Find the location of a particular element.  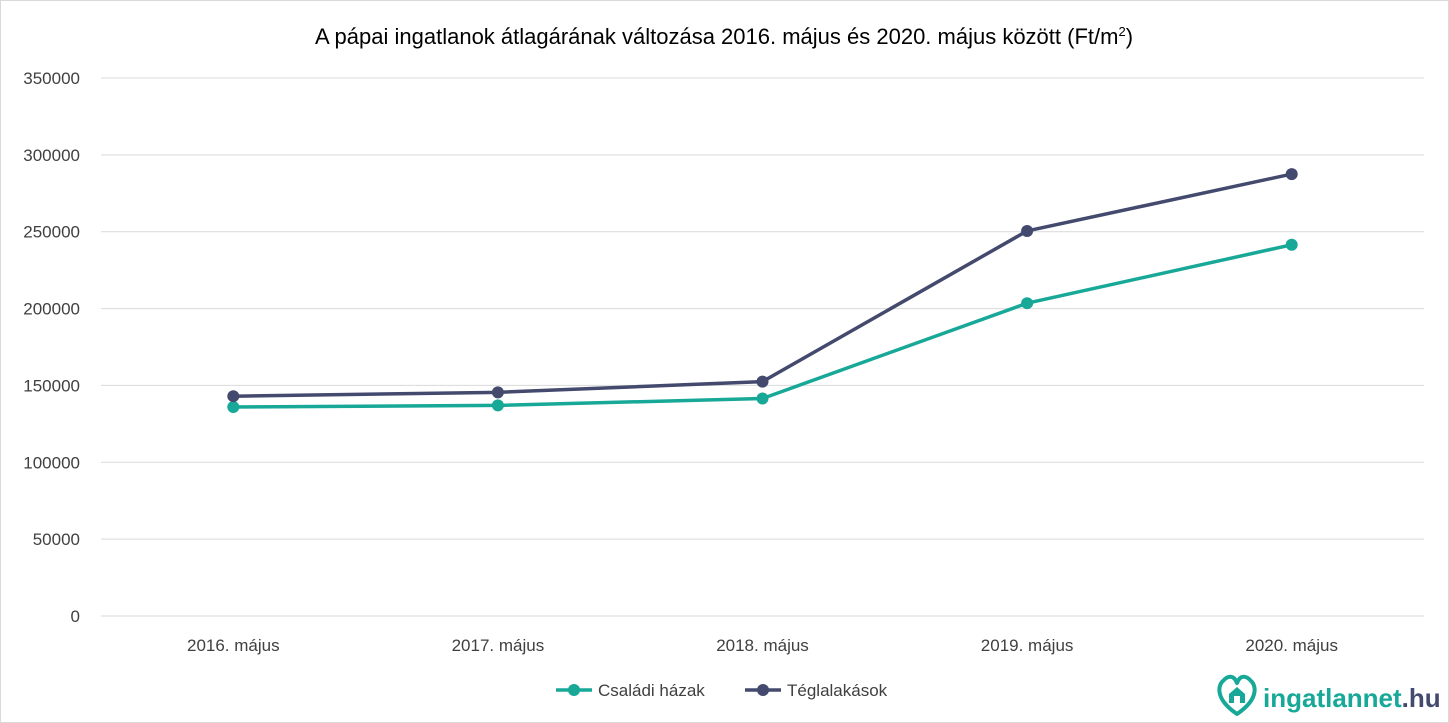

x-tick-label: 2016. május is located at coordinates (233, 645).